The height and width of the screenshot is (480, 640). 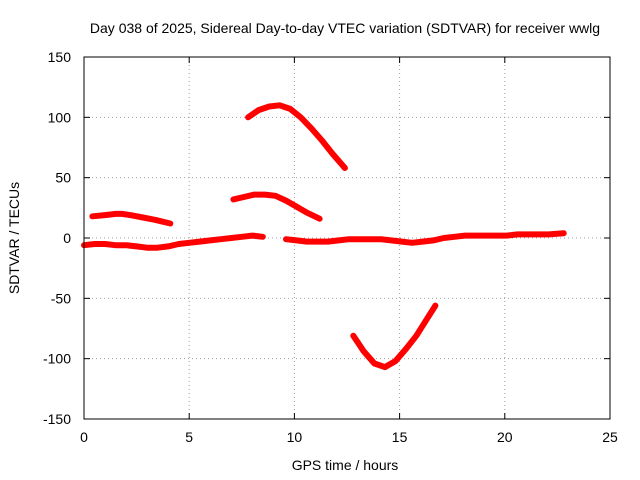 I want to click on y-tick-label: -150, so click(x=57, y=419).